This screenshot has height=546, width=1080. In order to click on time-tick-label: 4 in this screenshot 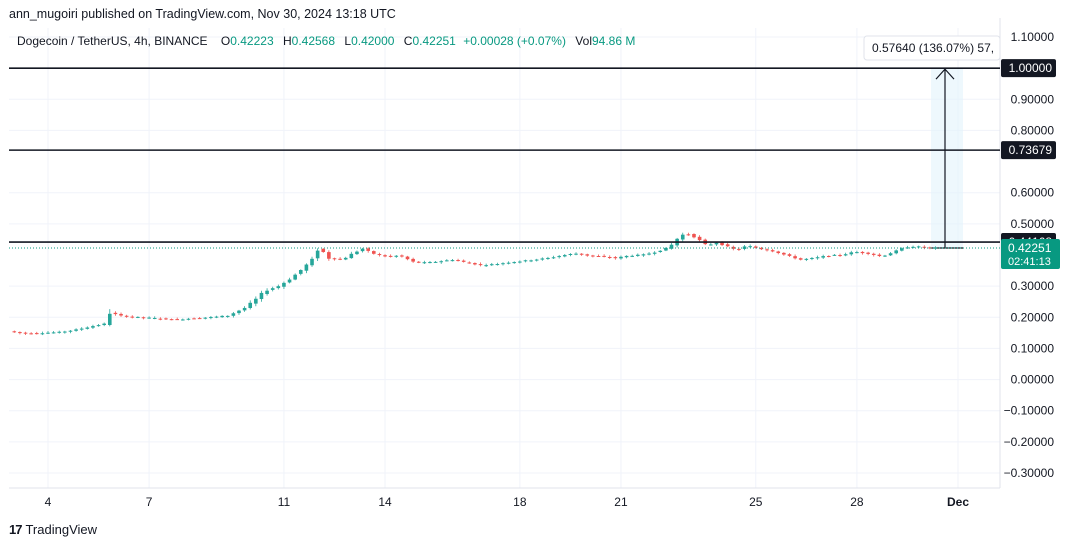, I will do `click(48, 502)`.